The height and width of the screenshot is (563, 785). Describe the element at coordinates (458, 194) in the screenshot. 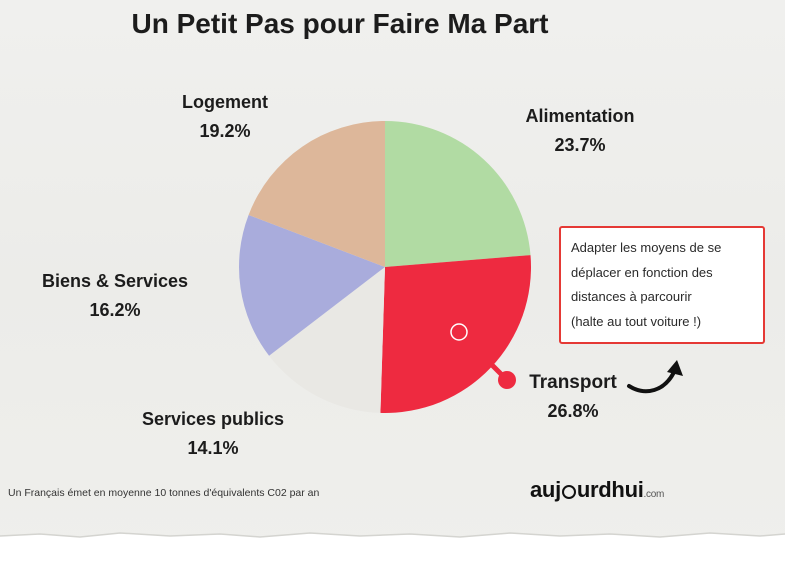

I see `pie-slice-alimentation` at that location.